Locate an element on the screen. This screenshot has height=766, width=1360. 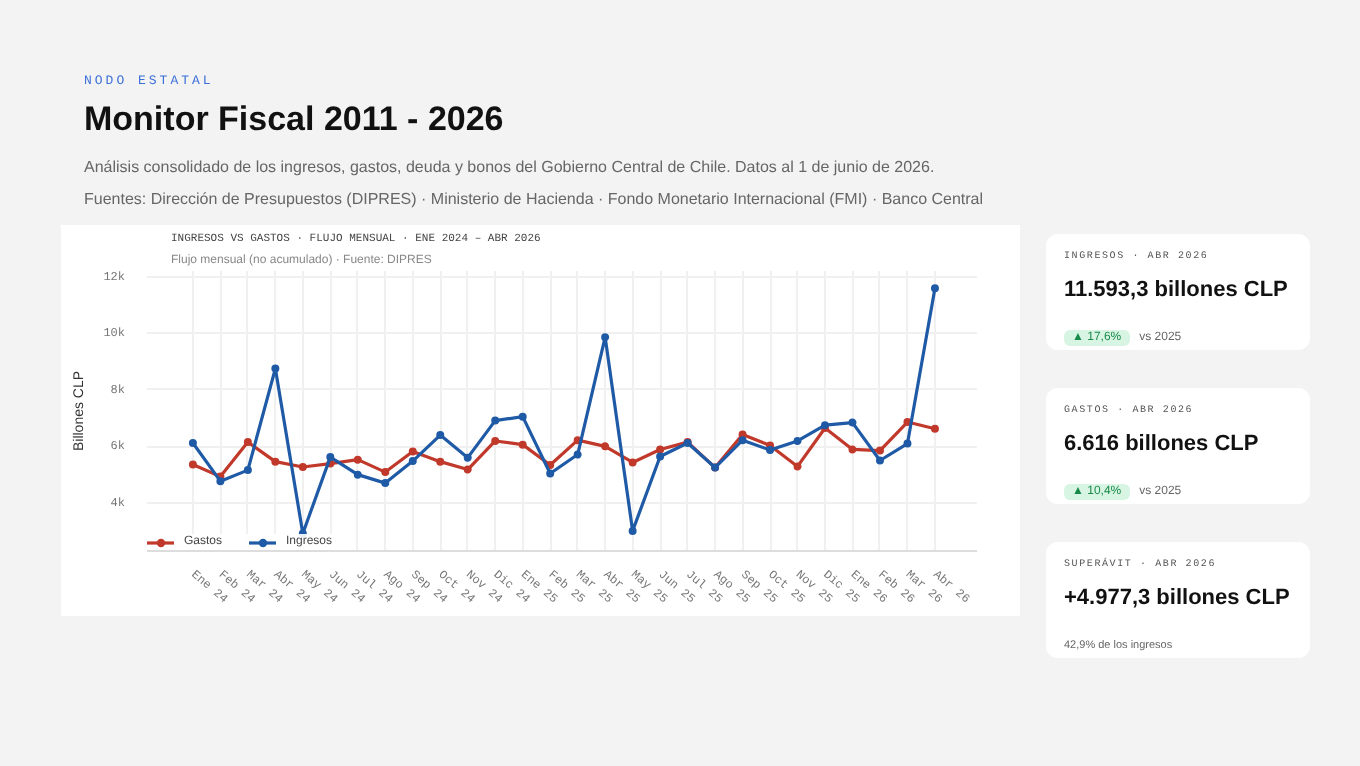
text: 6.616 billones CLP is located at coordinates (1162, 445).